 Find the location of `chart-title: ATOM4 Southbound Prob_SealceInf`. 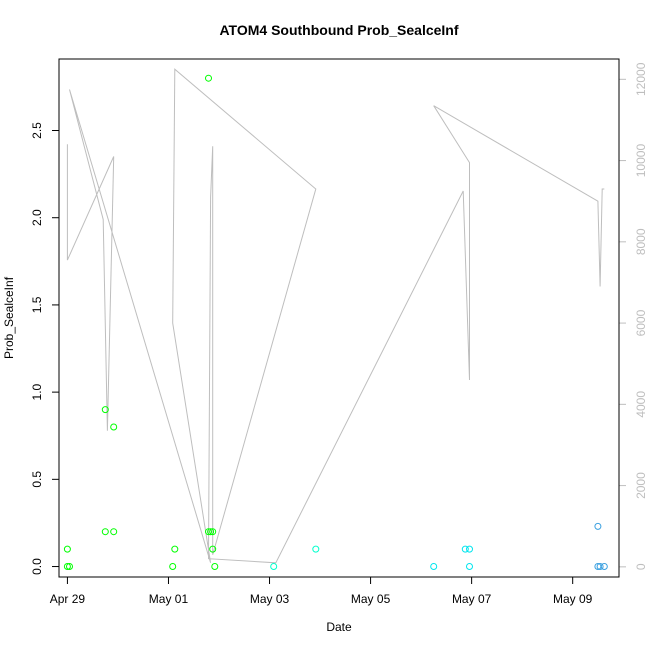

chart-title: ATOM4 Southbound Prob_SealceInf is located at coordinates (338, 30).